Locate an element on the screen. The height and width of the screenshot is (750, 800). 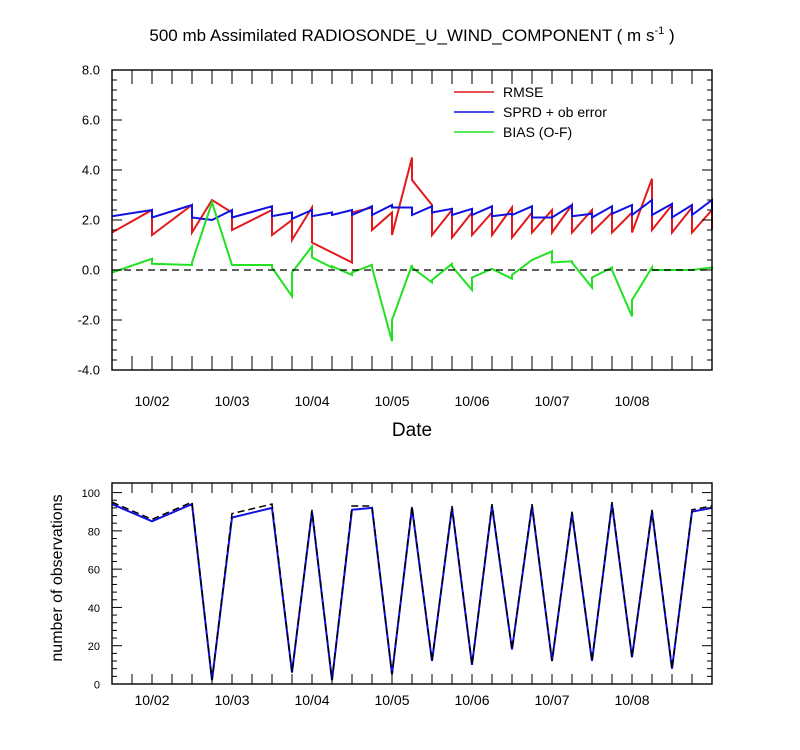
top-y-tick-label: 6.0 is located at coordinates (91, 120).